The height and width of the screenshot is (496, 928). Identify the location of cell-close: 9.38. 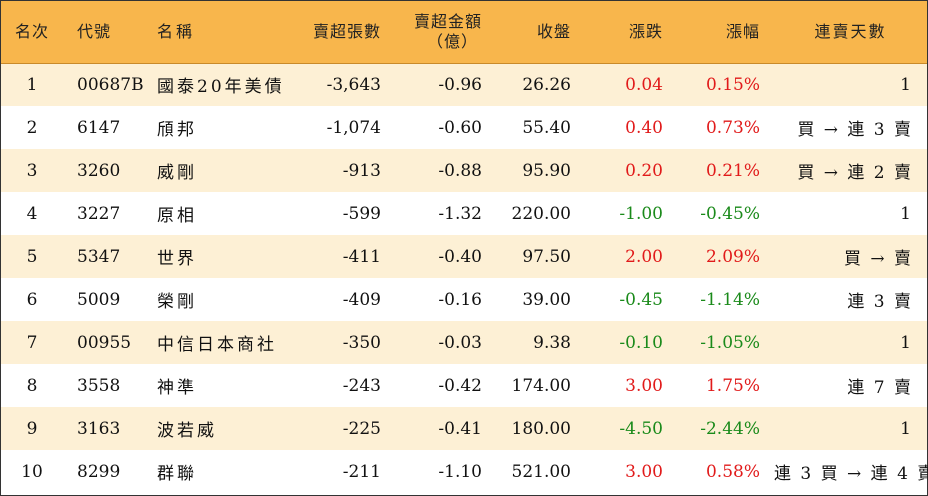
(552, 342).